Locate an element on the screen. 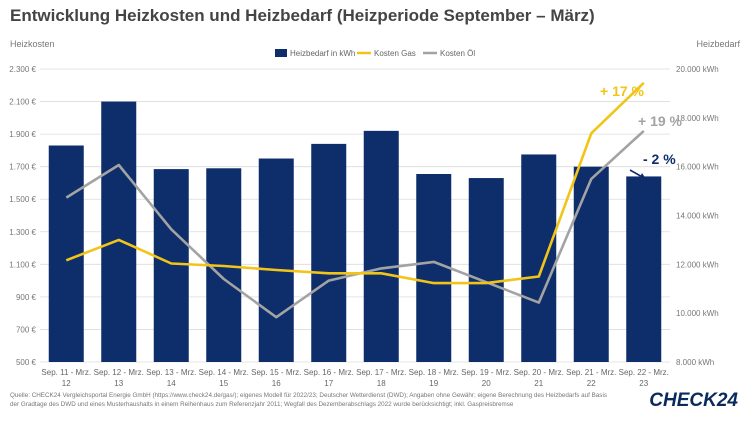  x-tick-label: Sep. 17 - Mrz. is located at coordinates (381, 372).